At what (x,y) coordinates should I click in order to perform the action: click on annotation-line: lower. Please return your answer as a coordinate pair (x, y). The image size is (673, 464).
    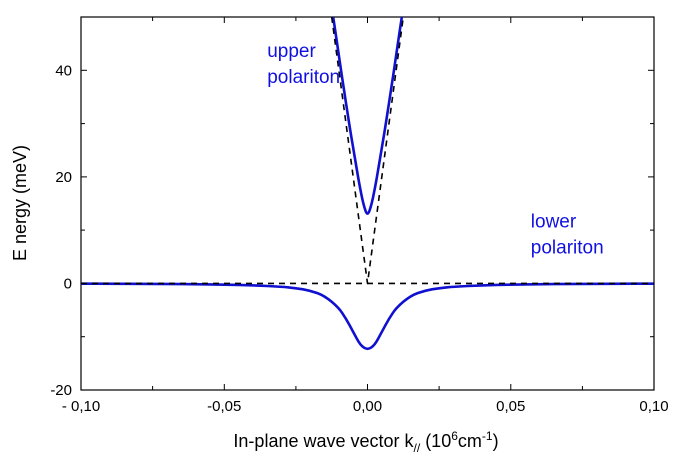
    Looking at the image, I should click on (554, 221).